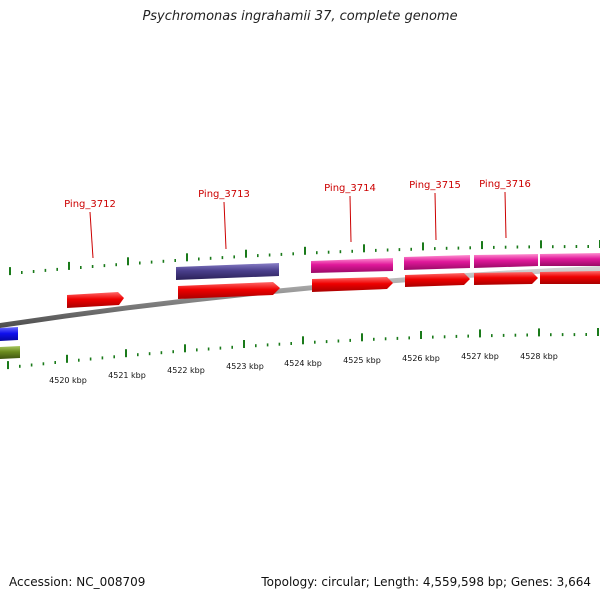 The image size is (600, 600). I want to click on accession-text: Accession: NC_008709, so click(77, 582).